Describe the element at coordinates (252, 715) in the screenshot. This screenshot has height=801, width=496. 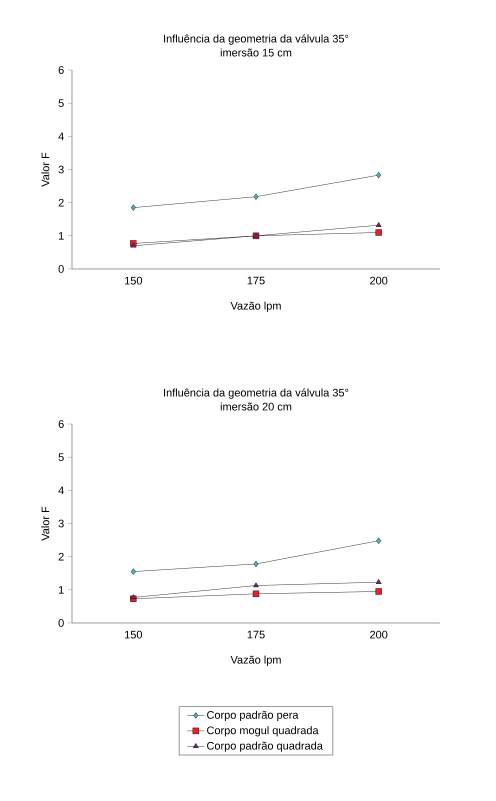
I see `legend-label: Corpo padrão pera` at that location.